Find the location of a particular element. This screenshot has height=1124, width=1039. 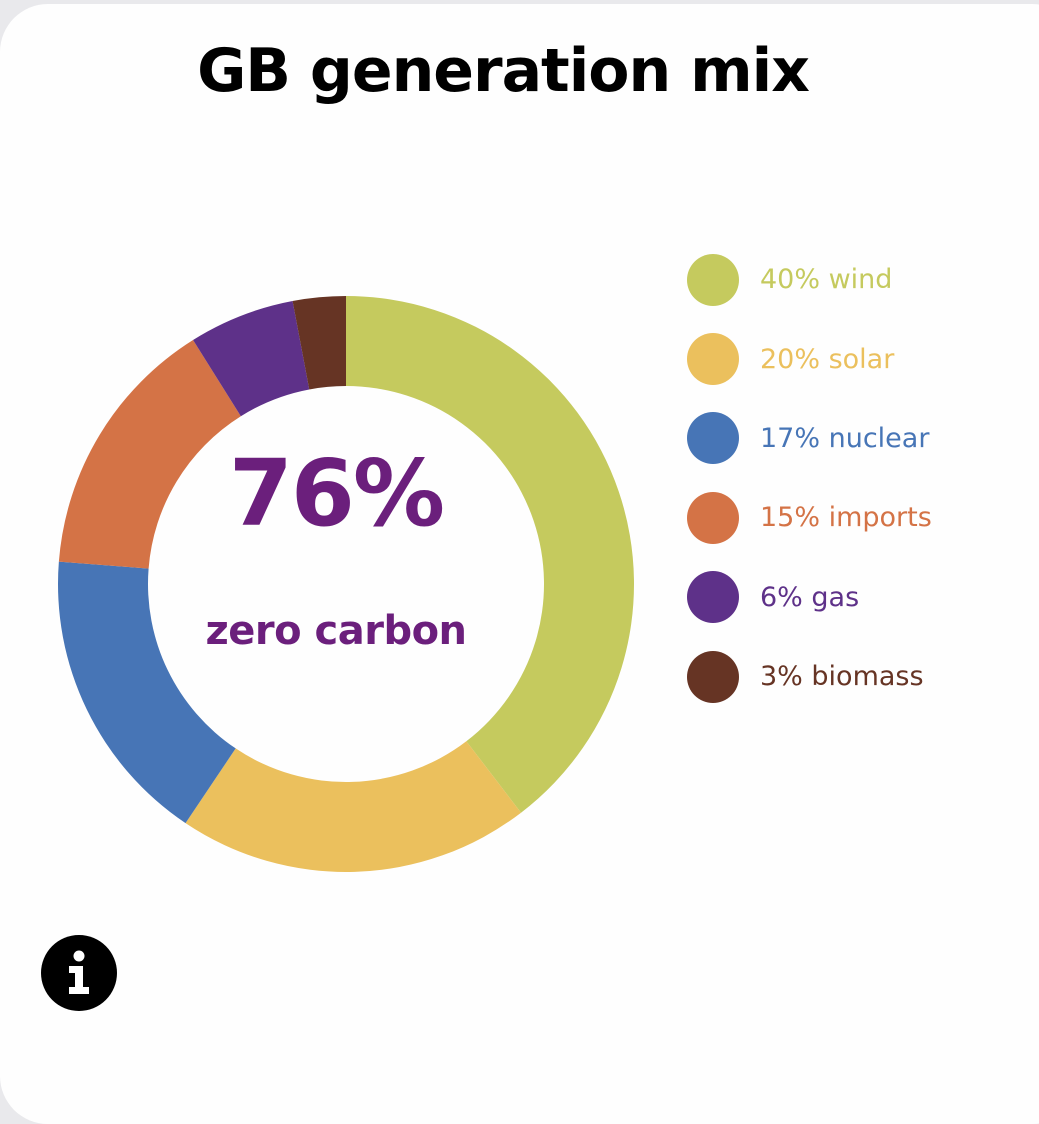

legend-item-solar: 20% solar is located at coordinates (809, 358).